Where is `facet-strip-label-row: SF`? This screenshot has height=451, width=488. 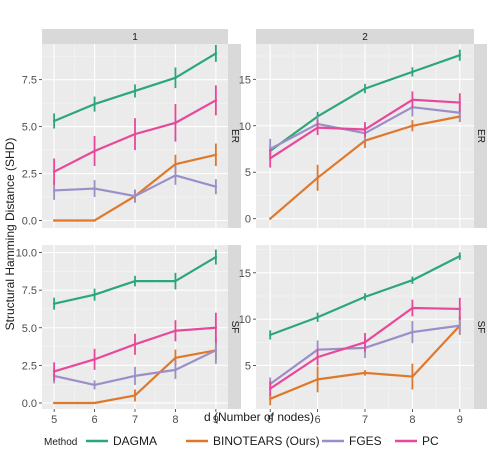
facet-strip-label-row: SF is located at coordinates (234, 327).